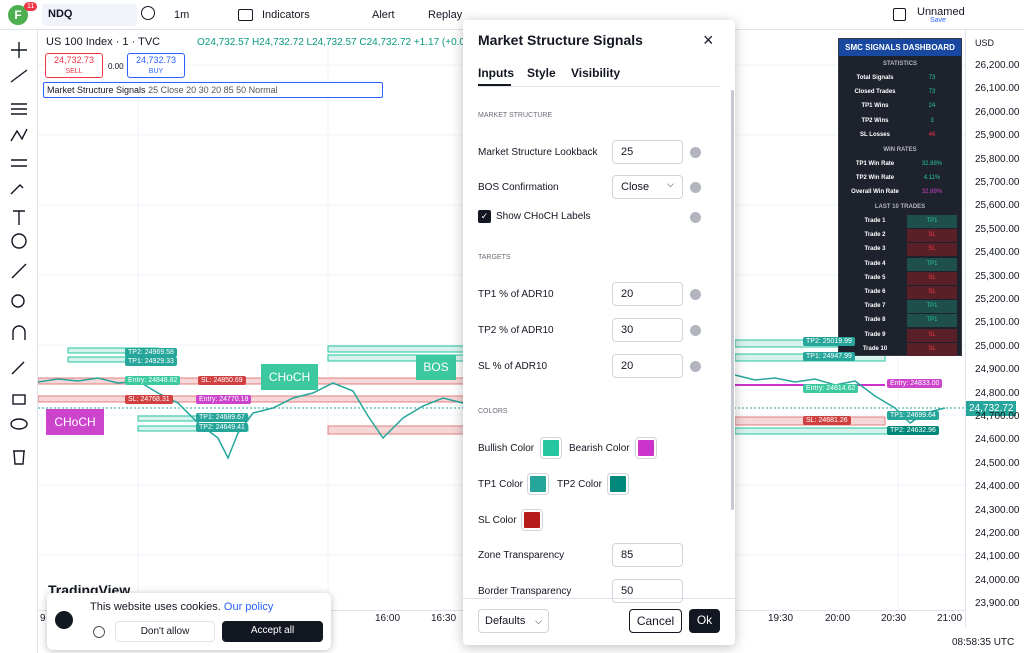 The width and height of the screenshot is (1024, 653). What do you see at coordinates (997, 393) in the screenshot?
I see `price-tick: 24,800.00` at bounding box center [997, 393].